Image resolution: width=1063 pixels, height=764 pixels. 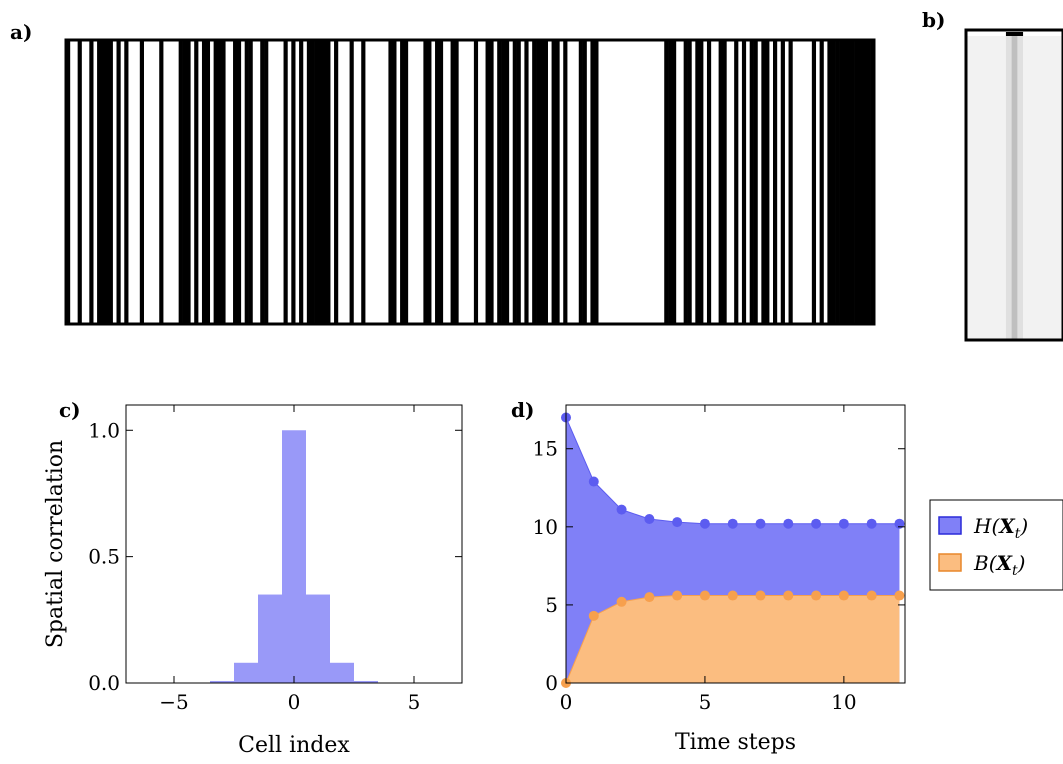 I want to click on y-tick-label: 0, so click(x=551, y=683).